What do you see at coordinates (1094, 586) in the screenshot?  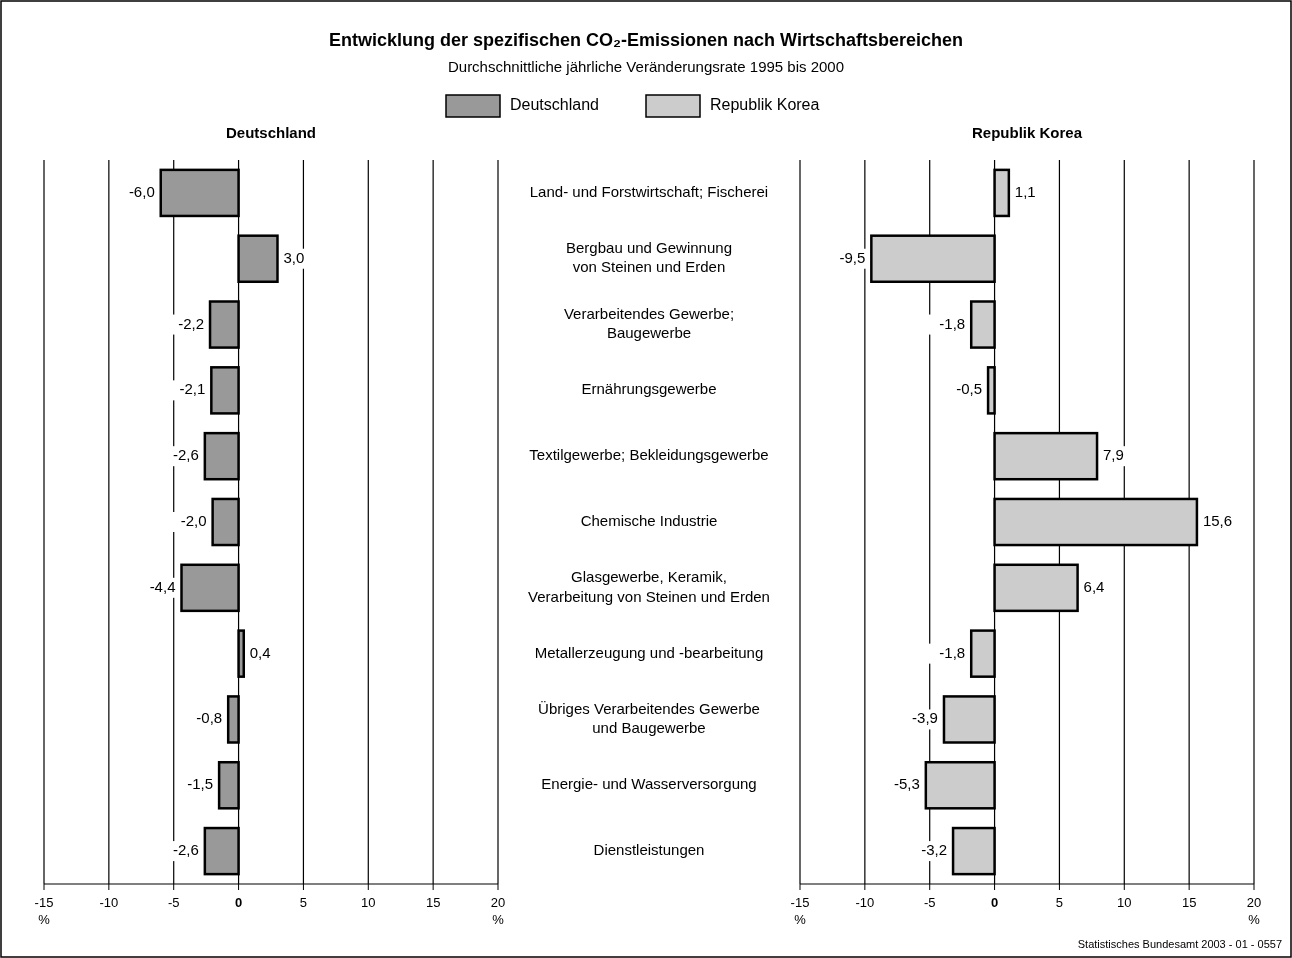 I see `data-label: 6,4` at bounding box center [1094, 586].